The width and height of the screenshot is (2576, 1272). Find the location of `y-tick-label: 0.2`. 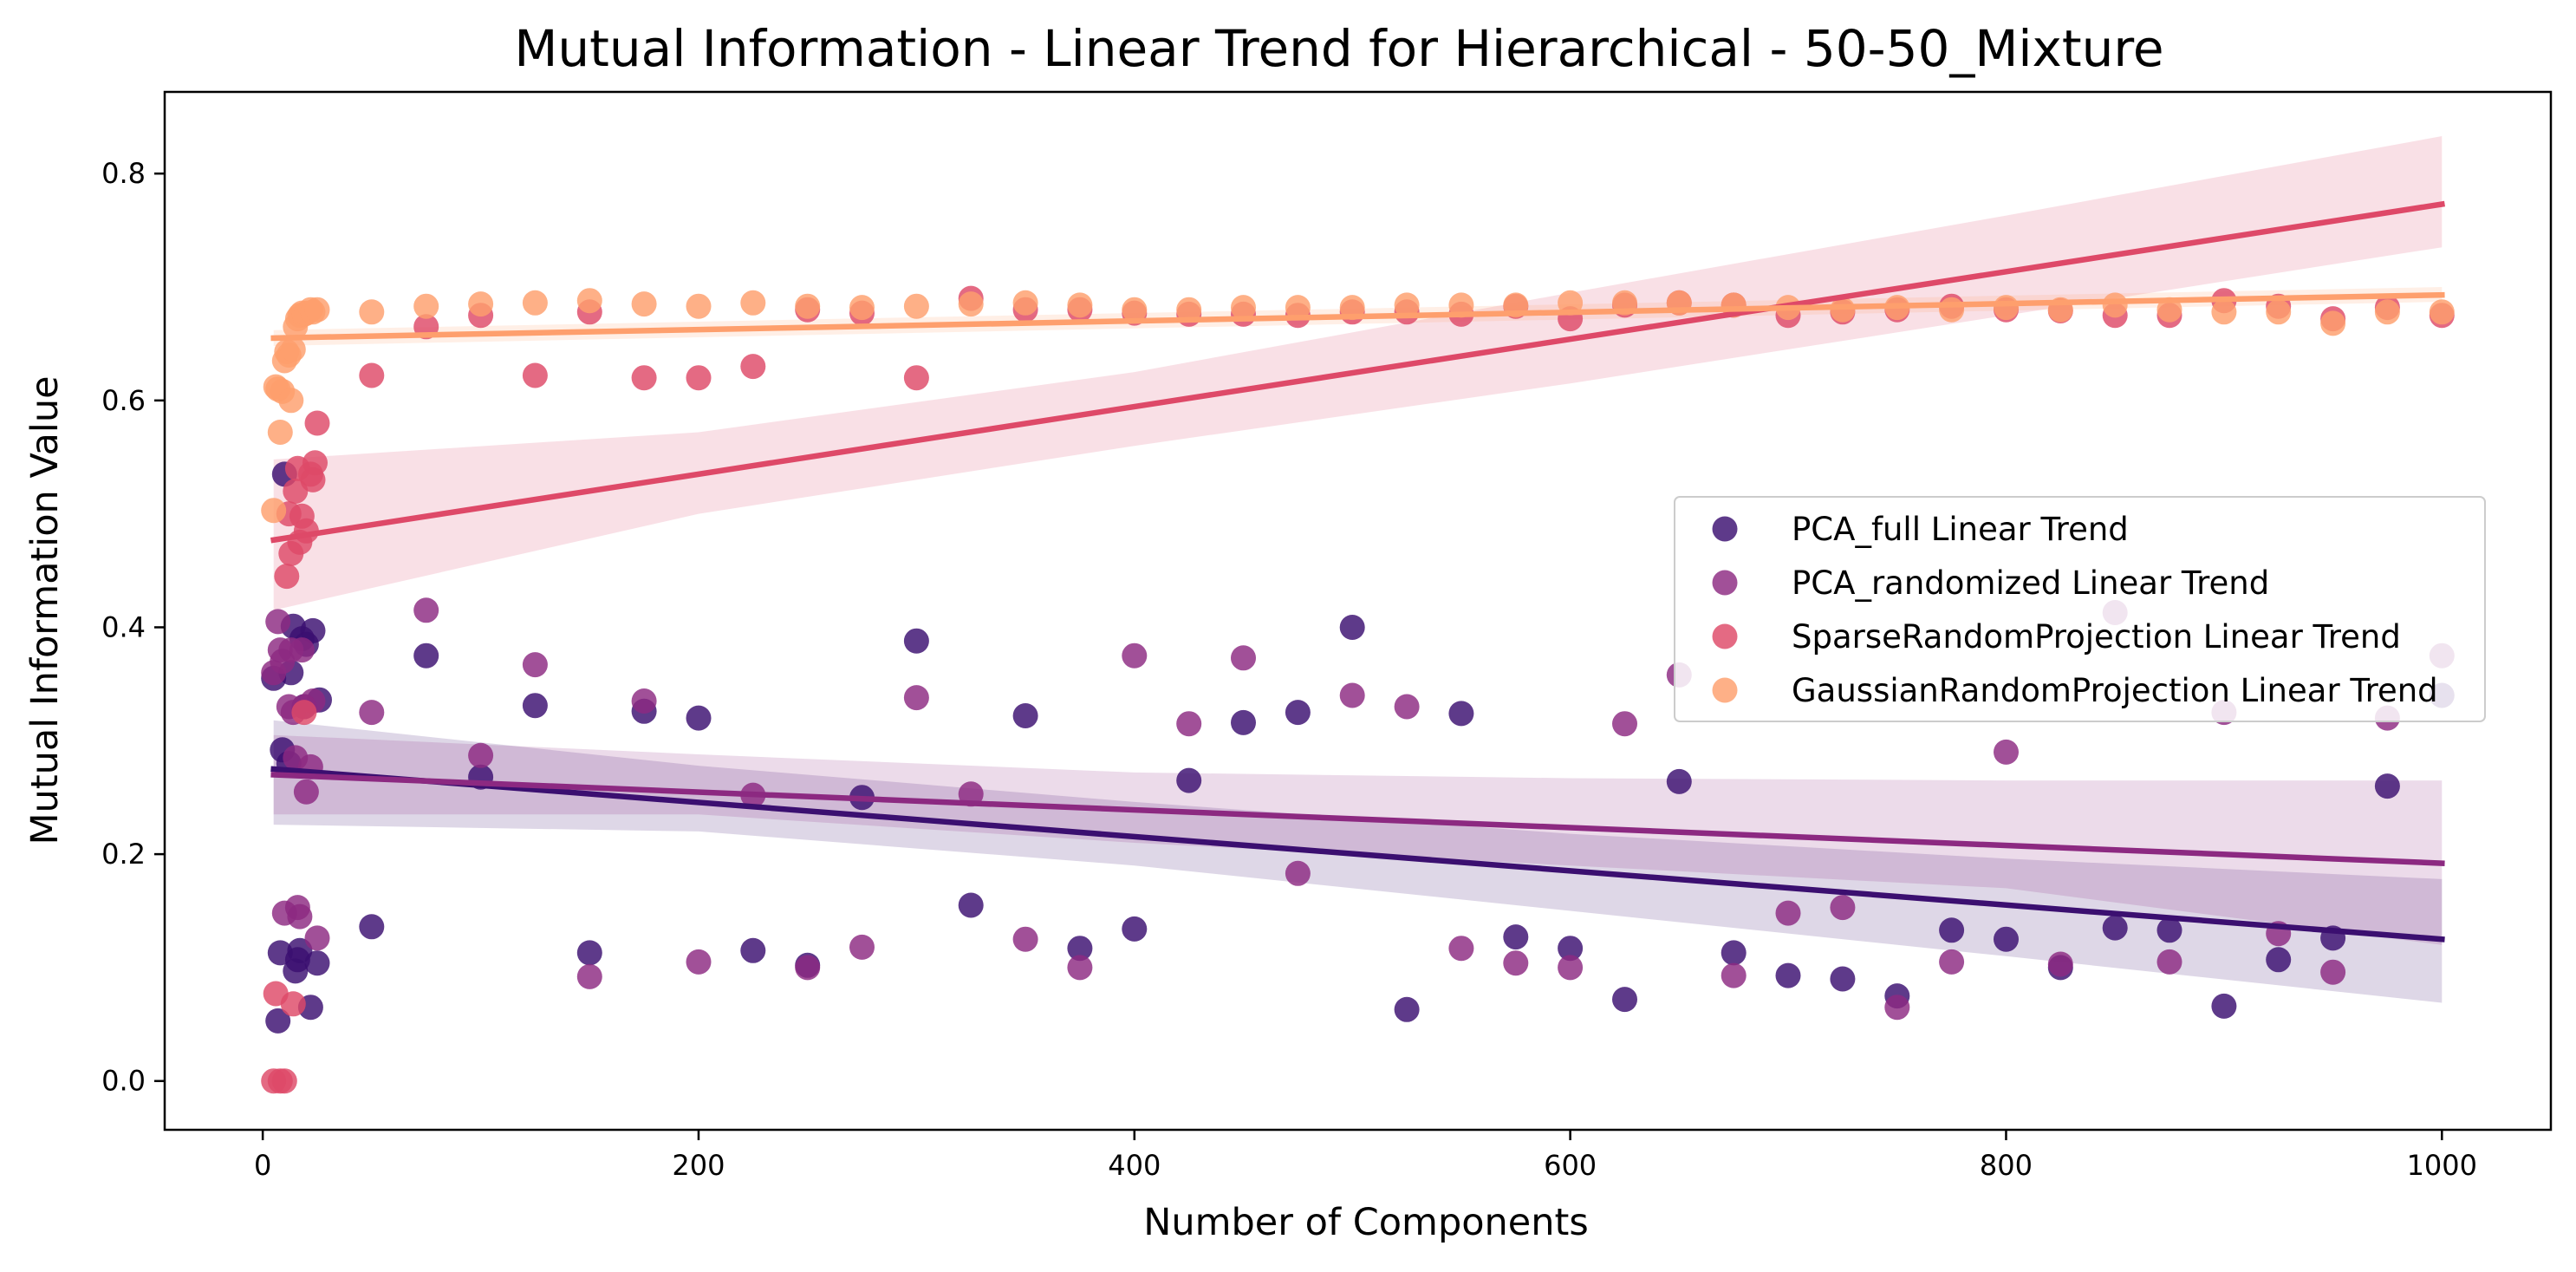

y-tick-label: 0.2 is located at coordinates (124, 854).